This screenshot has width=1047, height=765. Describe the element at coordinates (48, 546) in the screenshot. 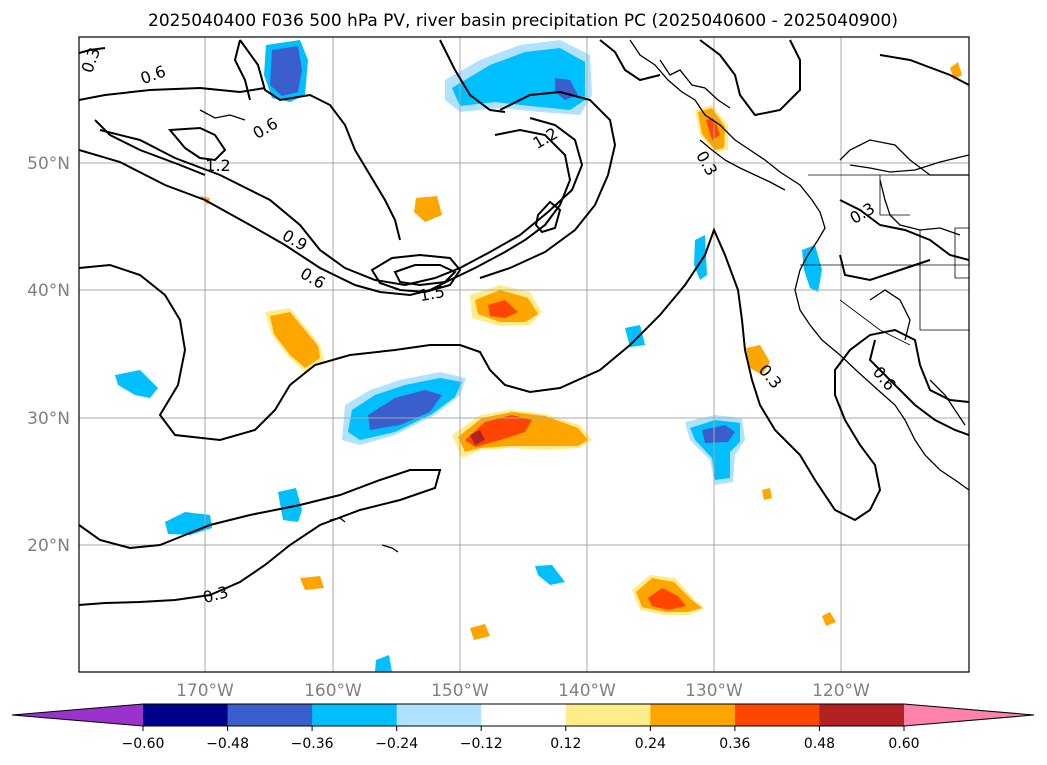

I see `lat-tick-label: 20°N` at that location.